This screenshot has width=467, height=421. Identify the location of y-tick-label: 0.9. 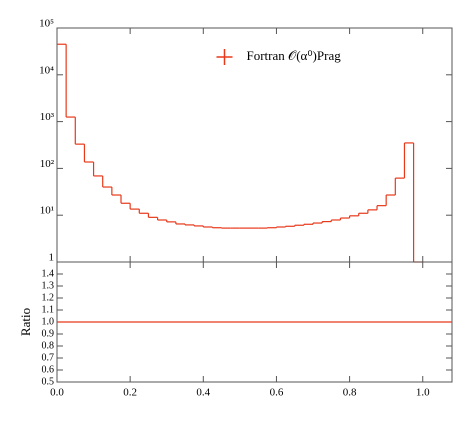
(48, 333).